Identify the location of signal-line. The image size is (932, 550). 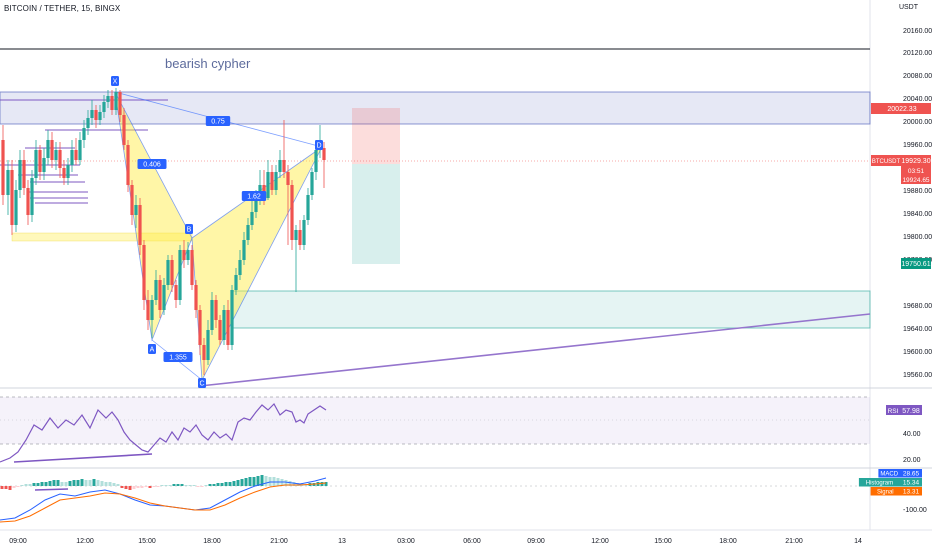
(163, 502).